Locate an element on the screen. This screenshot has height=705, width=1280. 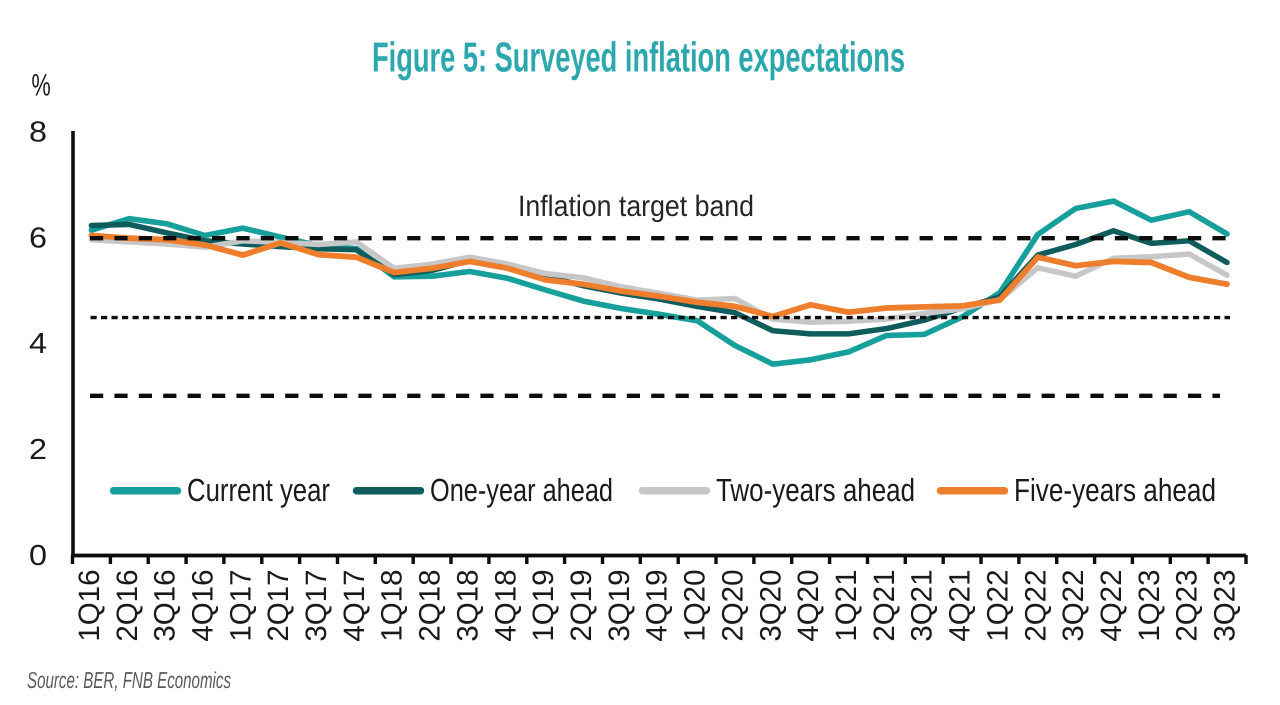
svg-text: 1Q20 is located at coordinates (695, 606).